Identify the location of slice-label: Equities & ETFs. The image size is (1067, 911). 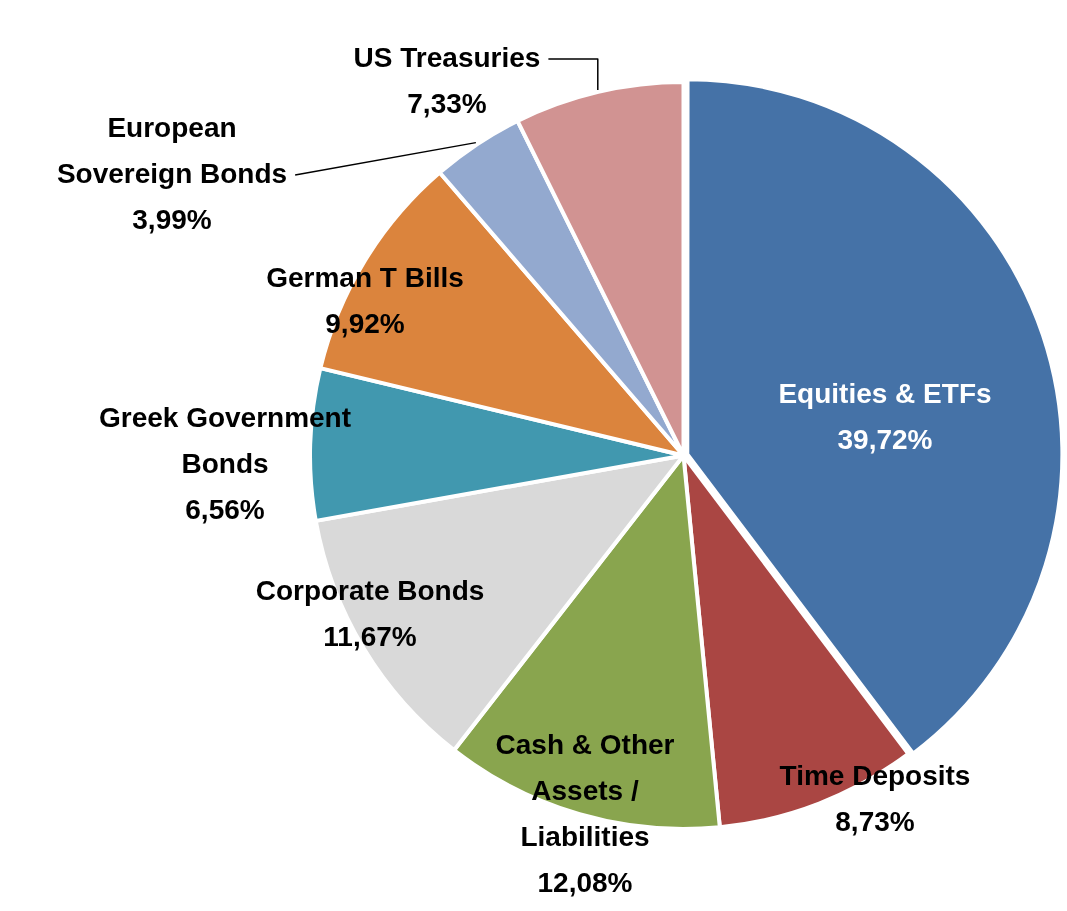
(885, 393).